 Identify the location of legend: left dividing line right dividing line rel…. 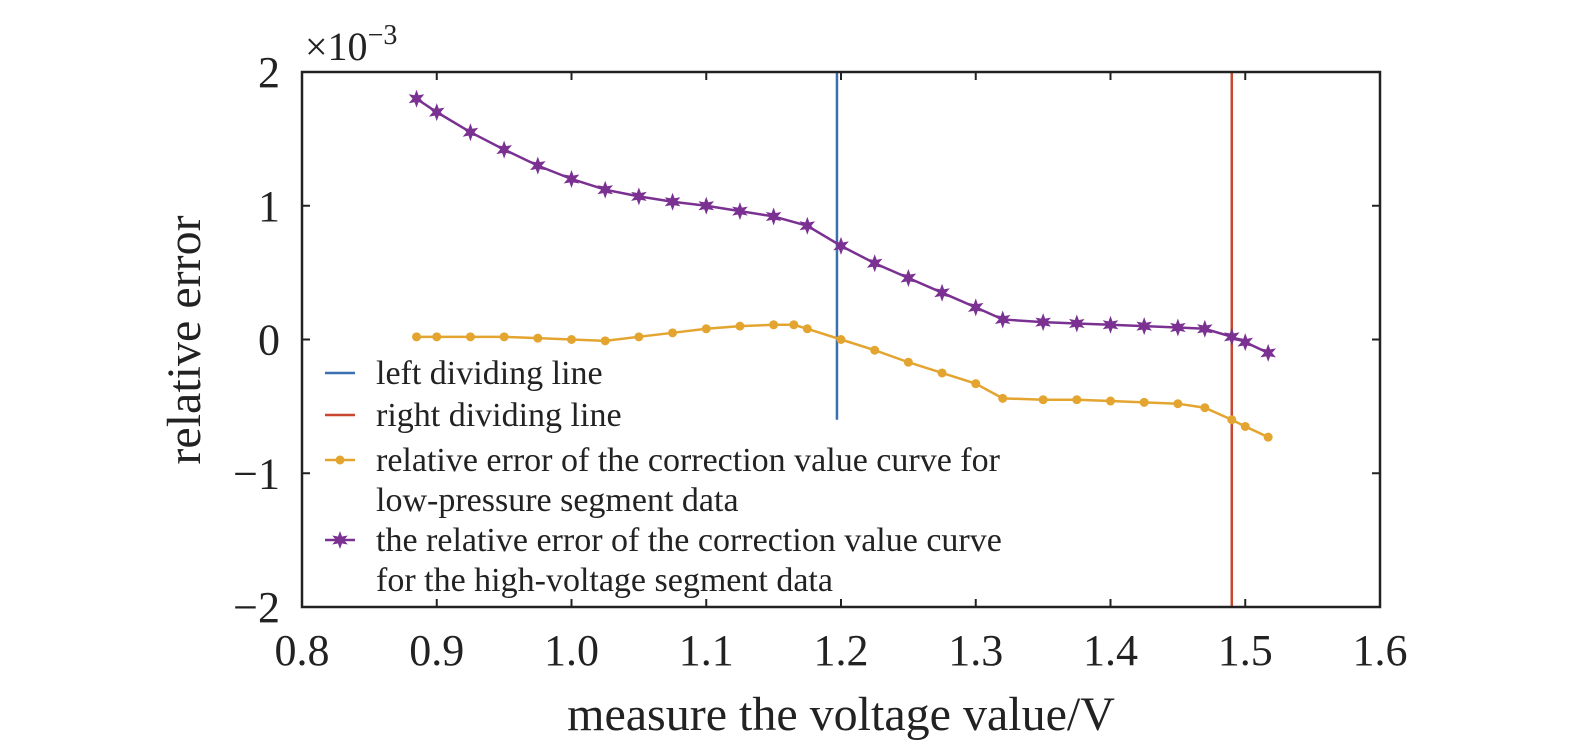
(663, 477).